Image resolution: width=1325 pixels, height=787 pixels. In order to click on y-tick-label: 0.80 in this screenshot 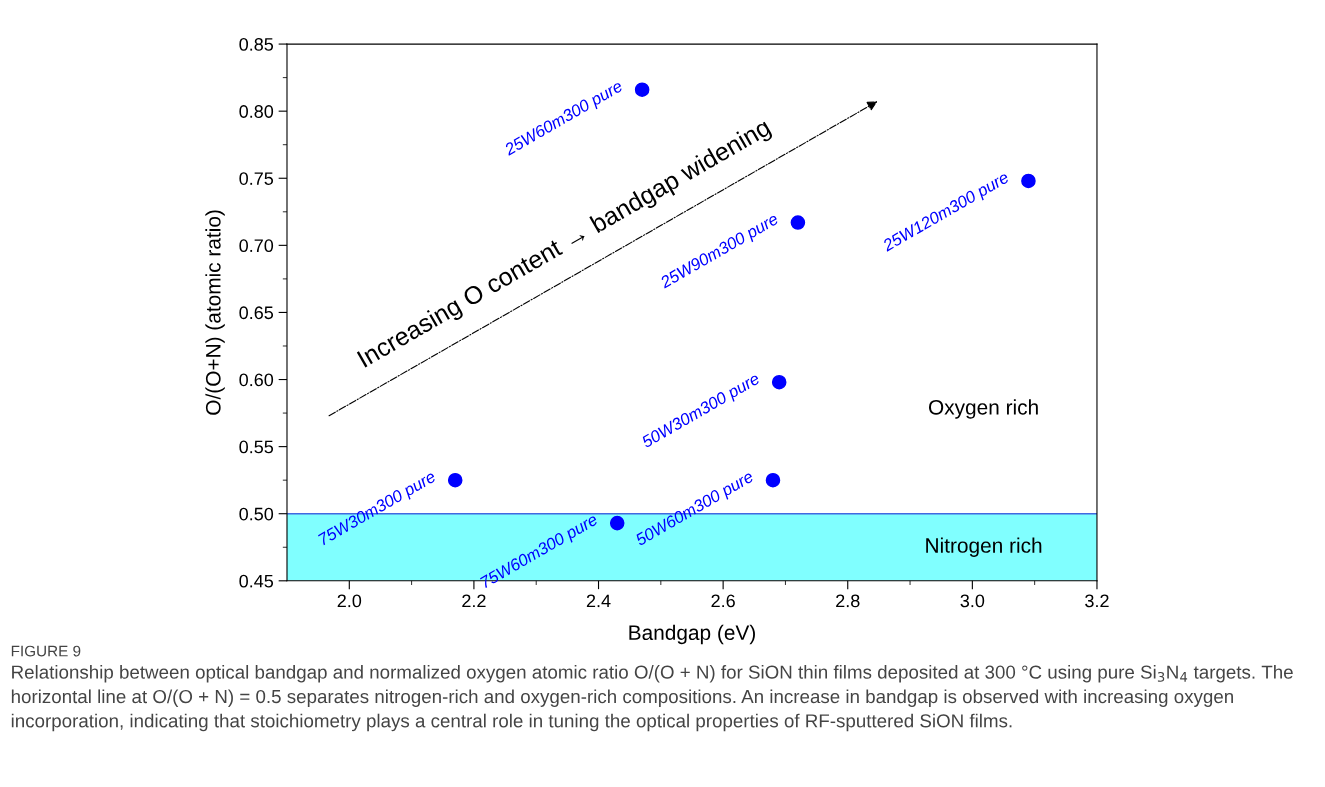, I will do `click(256, 111)`.